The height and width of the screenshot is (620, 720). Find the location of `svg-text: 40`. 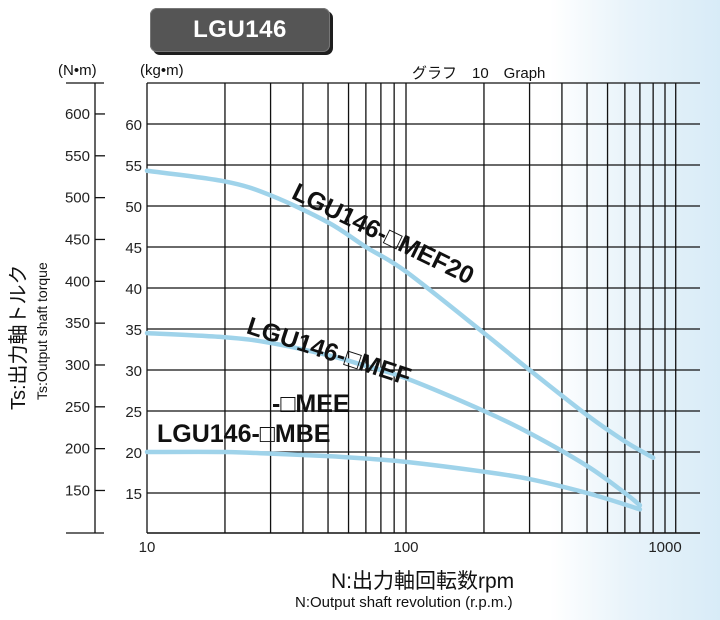

svg-text: 40 is located at coordinates (133, 289).